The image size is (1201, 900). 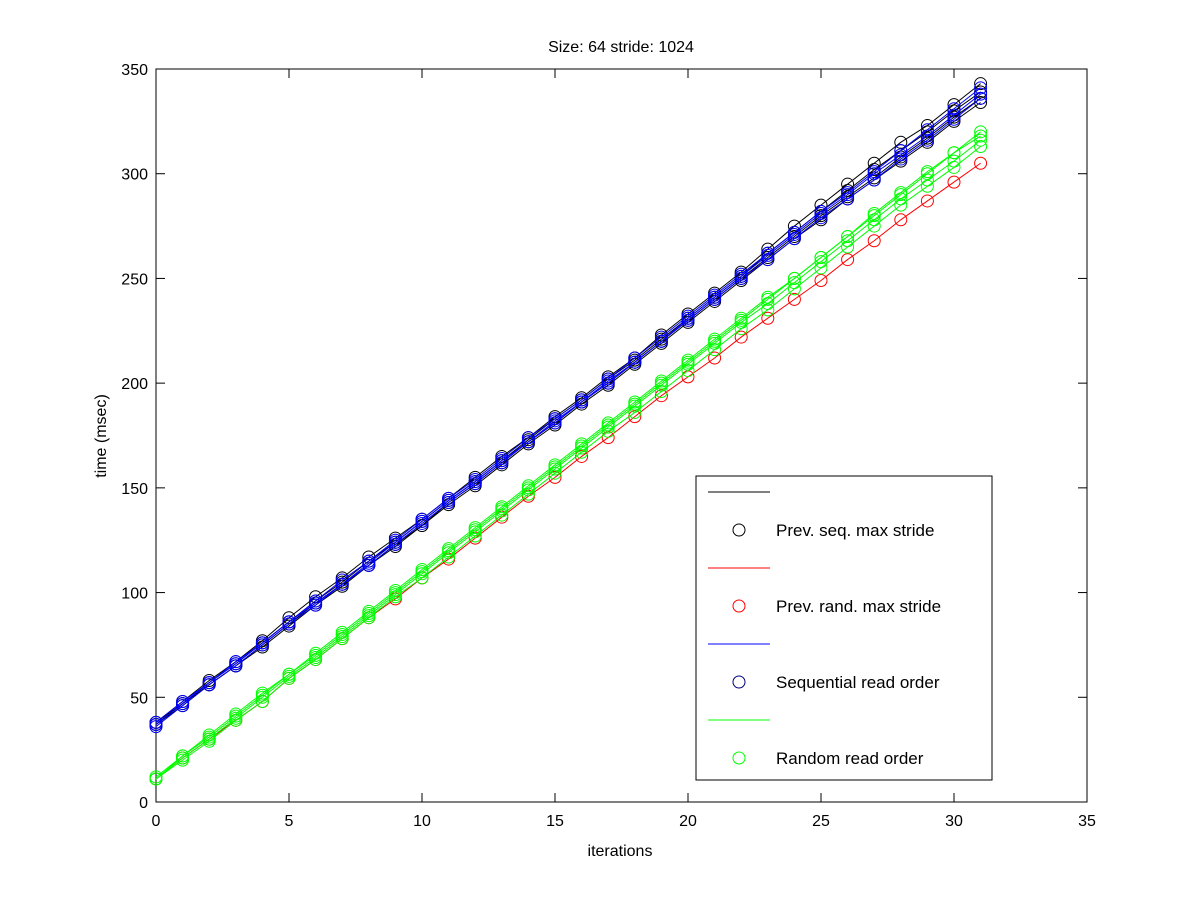 What do you see at coordinates (289, 821) in the screenshot?
I see `x-tick-label: 5` at bounding box center [289, 821].